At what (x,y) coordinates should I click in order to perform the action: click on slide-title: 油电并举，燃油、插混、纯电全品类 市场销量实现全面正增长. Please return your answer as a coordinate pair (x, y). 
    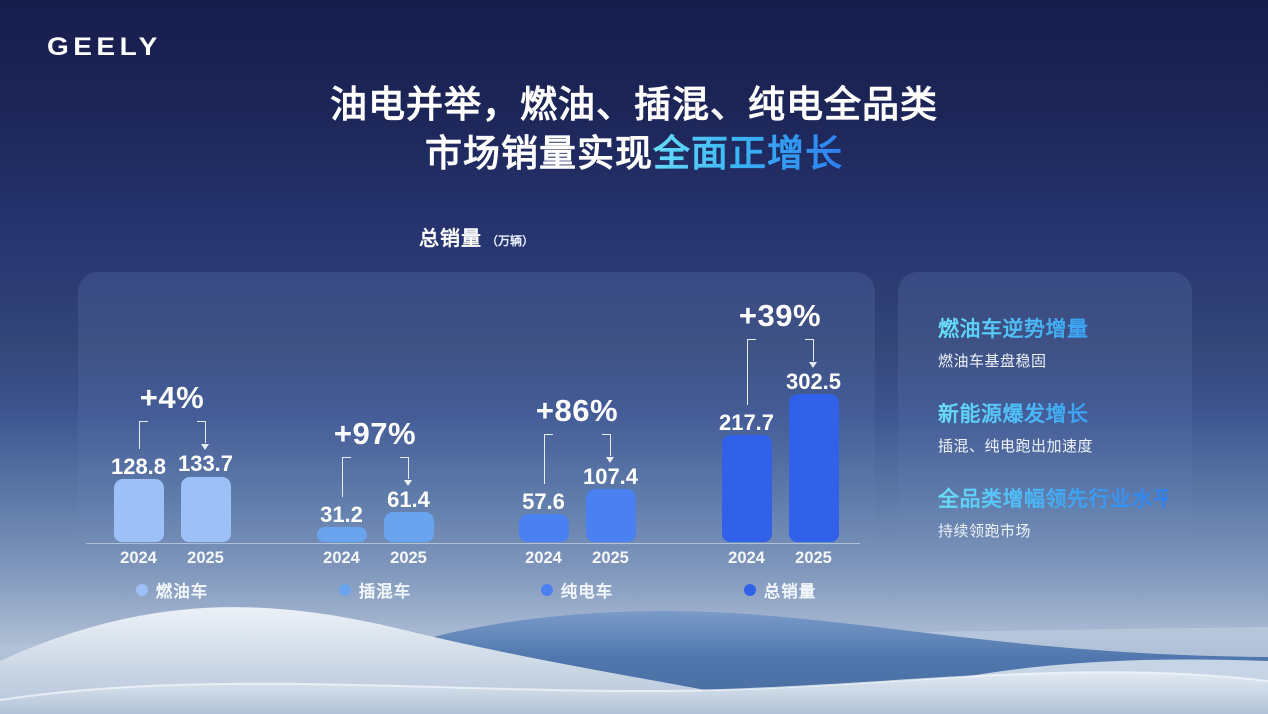
    Looking at the image, I should click on (634, 129).